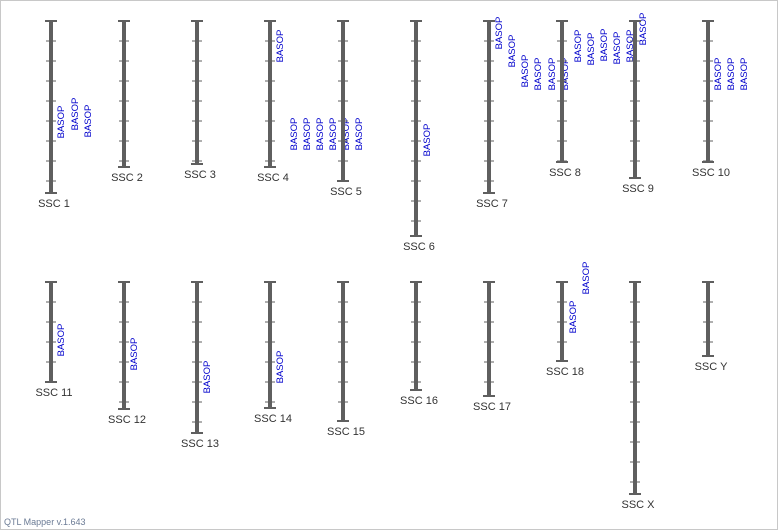 The height and width of the screenshot is (530, 778). I want to click on app-version-footer: QTL Mapper v.1.643, so click(45, 522).